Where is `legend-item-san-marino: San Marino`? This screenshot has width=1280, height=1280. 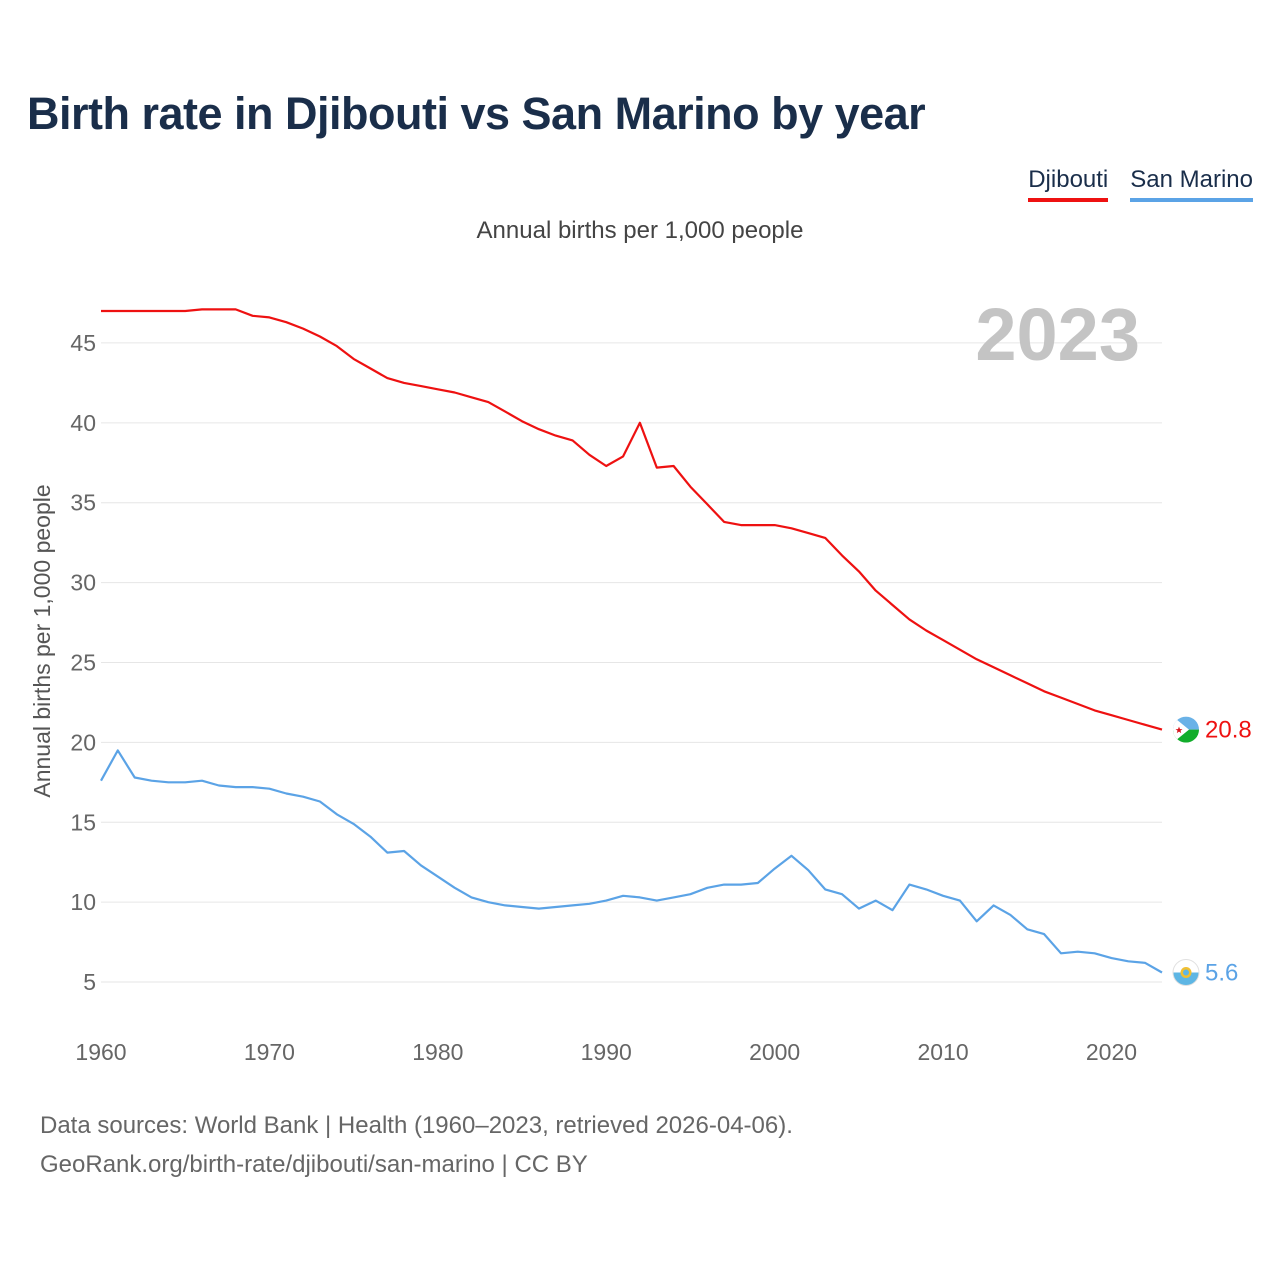
legend-item-san-marino: San Marino is located at coordinates (1191, 184).